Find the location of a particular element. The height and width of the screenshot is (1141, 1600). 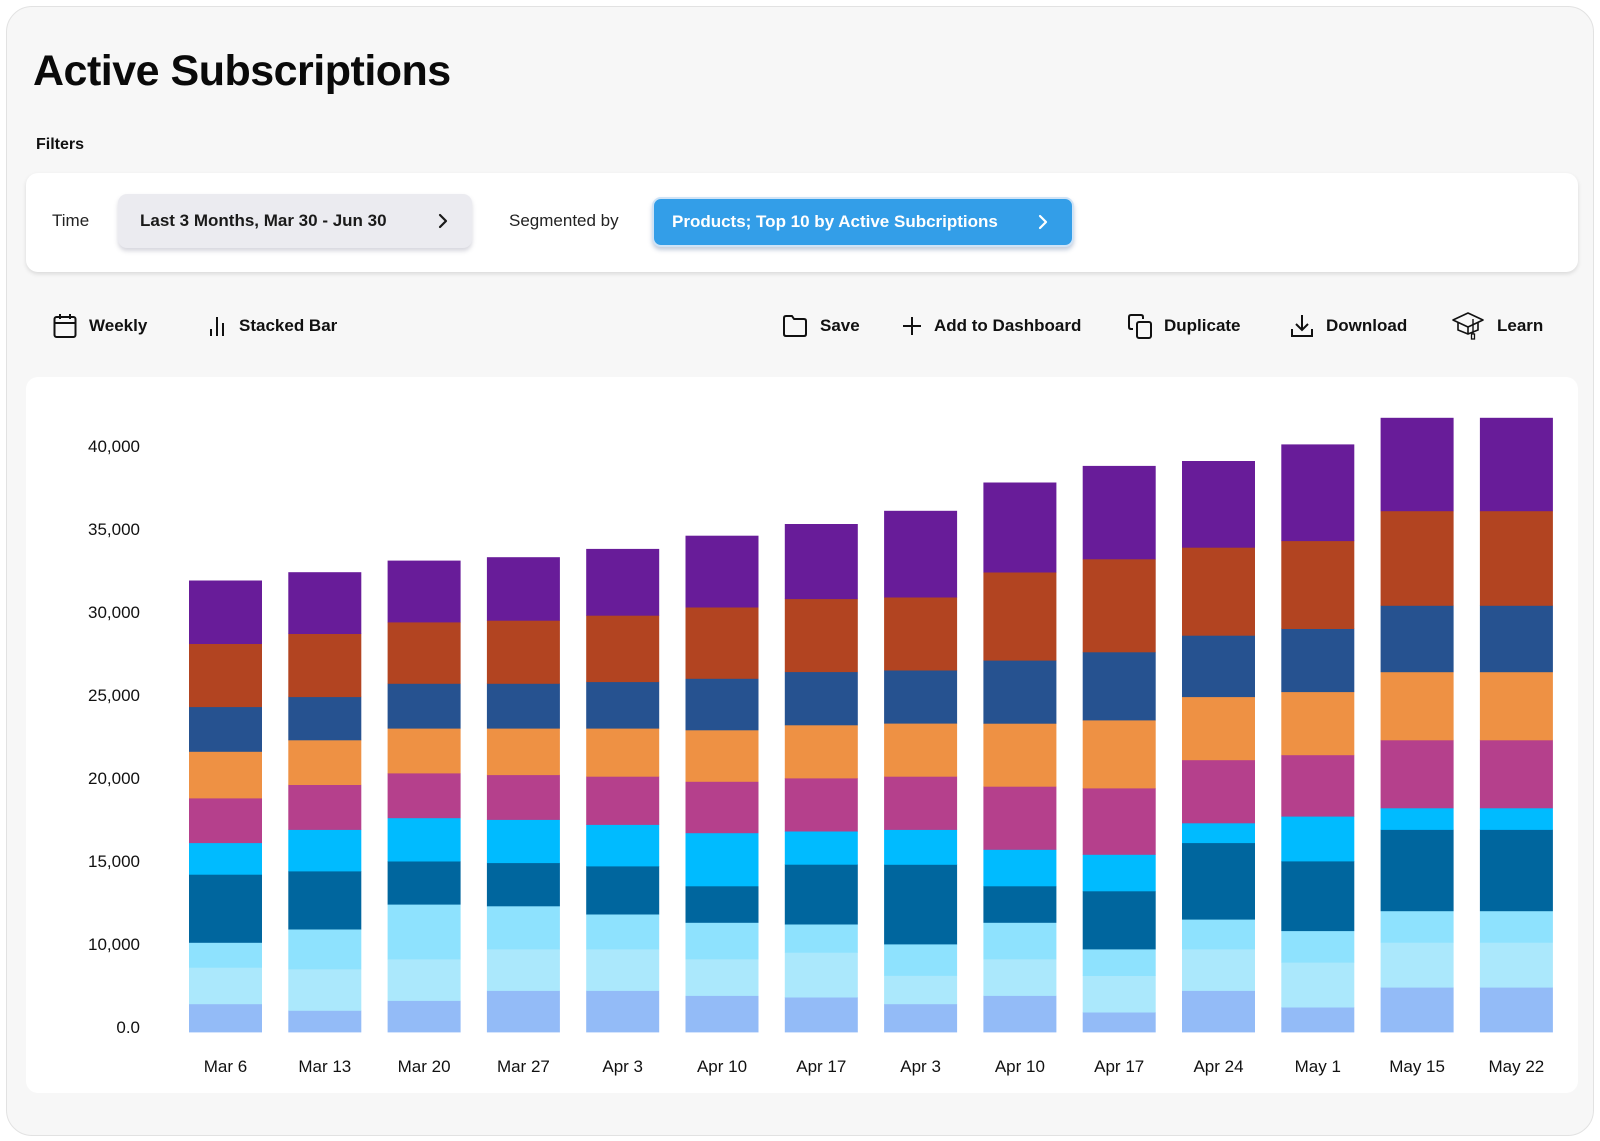

bar-segment: May 15 — Segment 2: 2700 is located at coordinates (1417, 965).